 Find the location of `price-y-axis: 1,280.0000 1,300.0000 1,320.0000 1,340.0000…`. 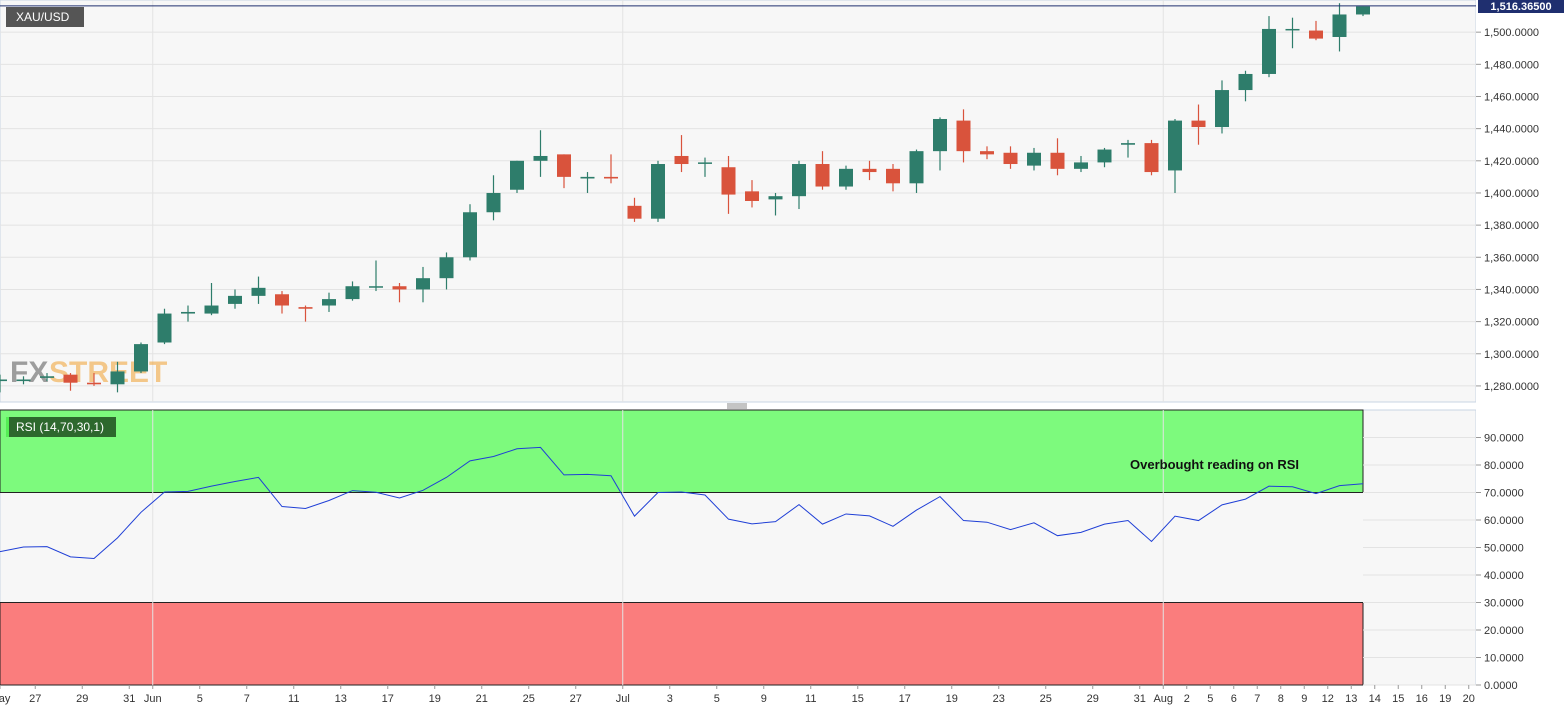

price-y-axis: 1,280.0000 1,300.0000 1,320.0000 1,340.0000… is located at coordinates (1507, 210).